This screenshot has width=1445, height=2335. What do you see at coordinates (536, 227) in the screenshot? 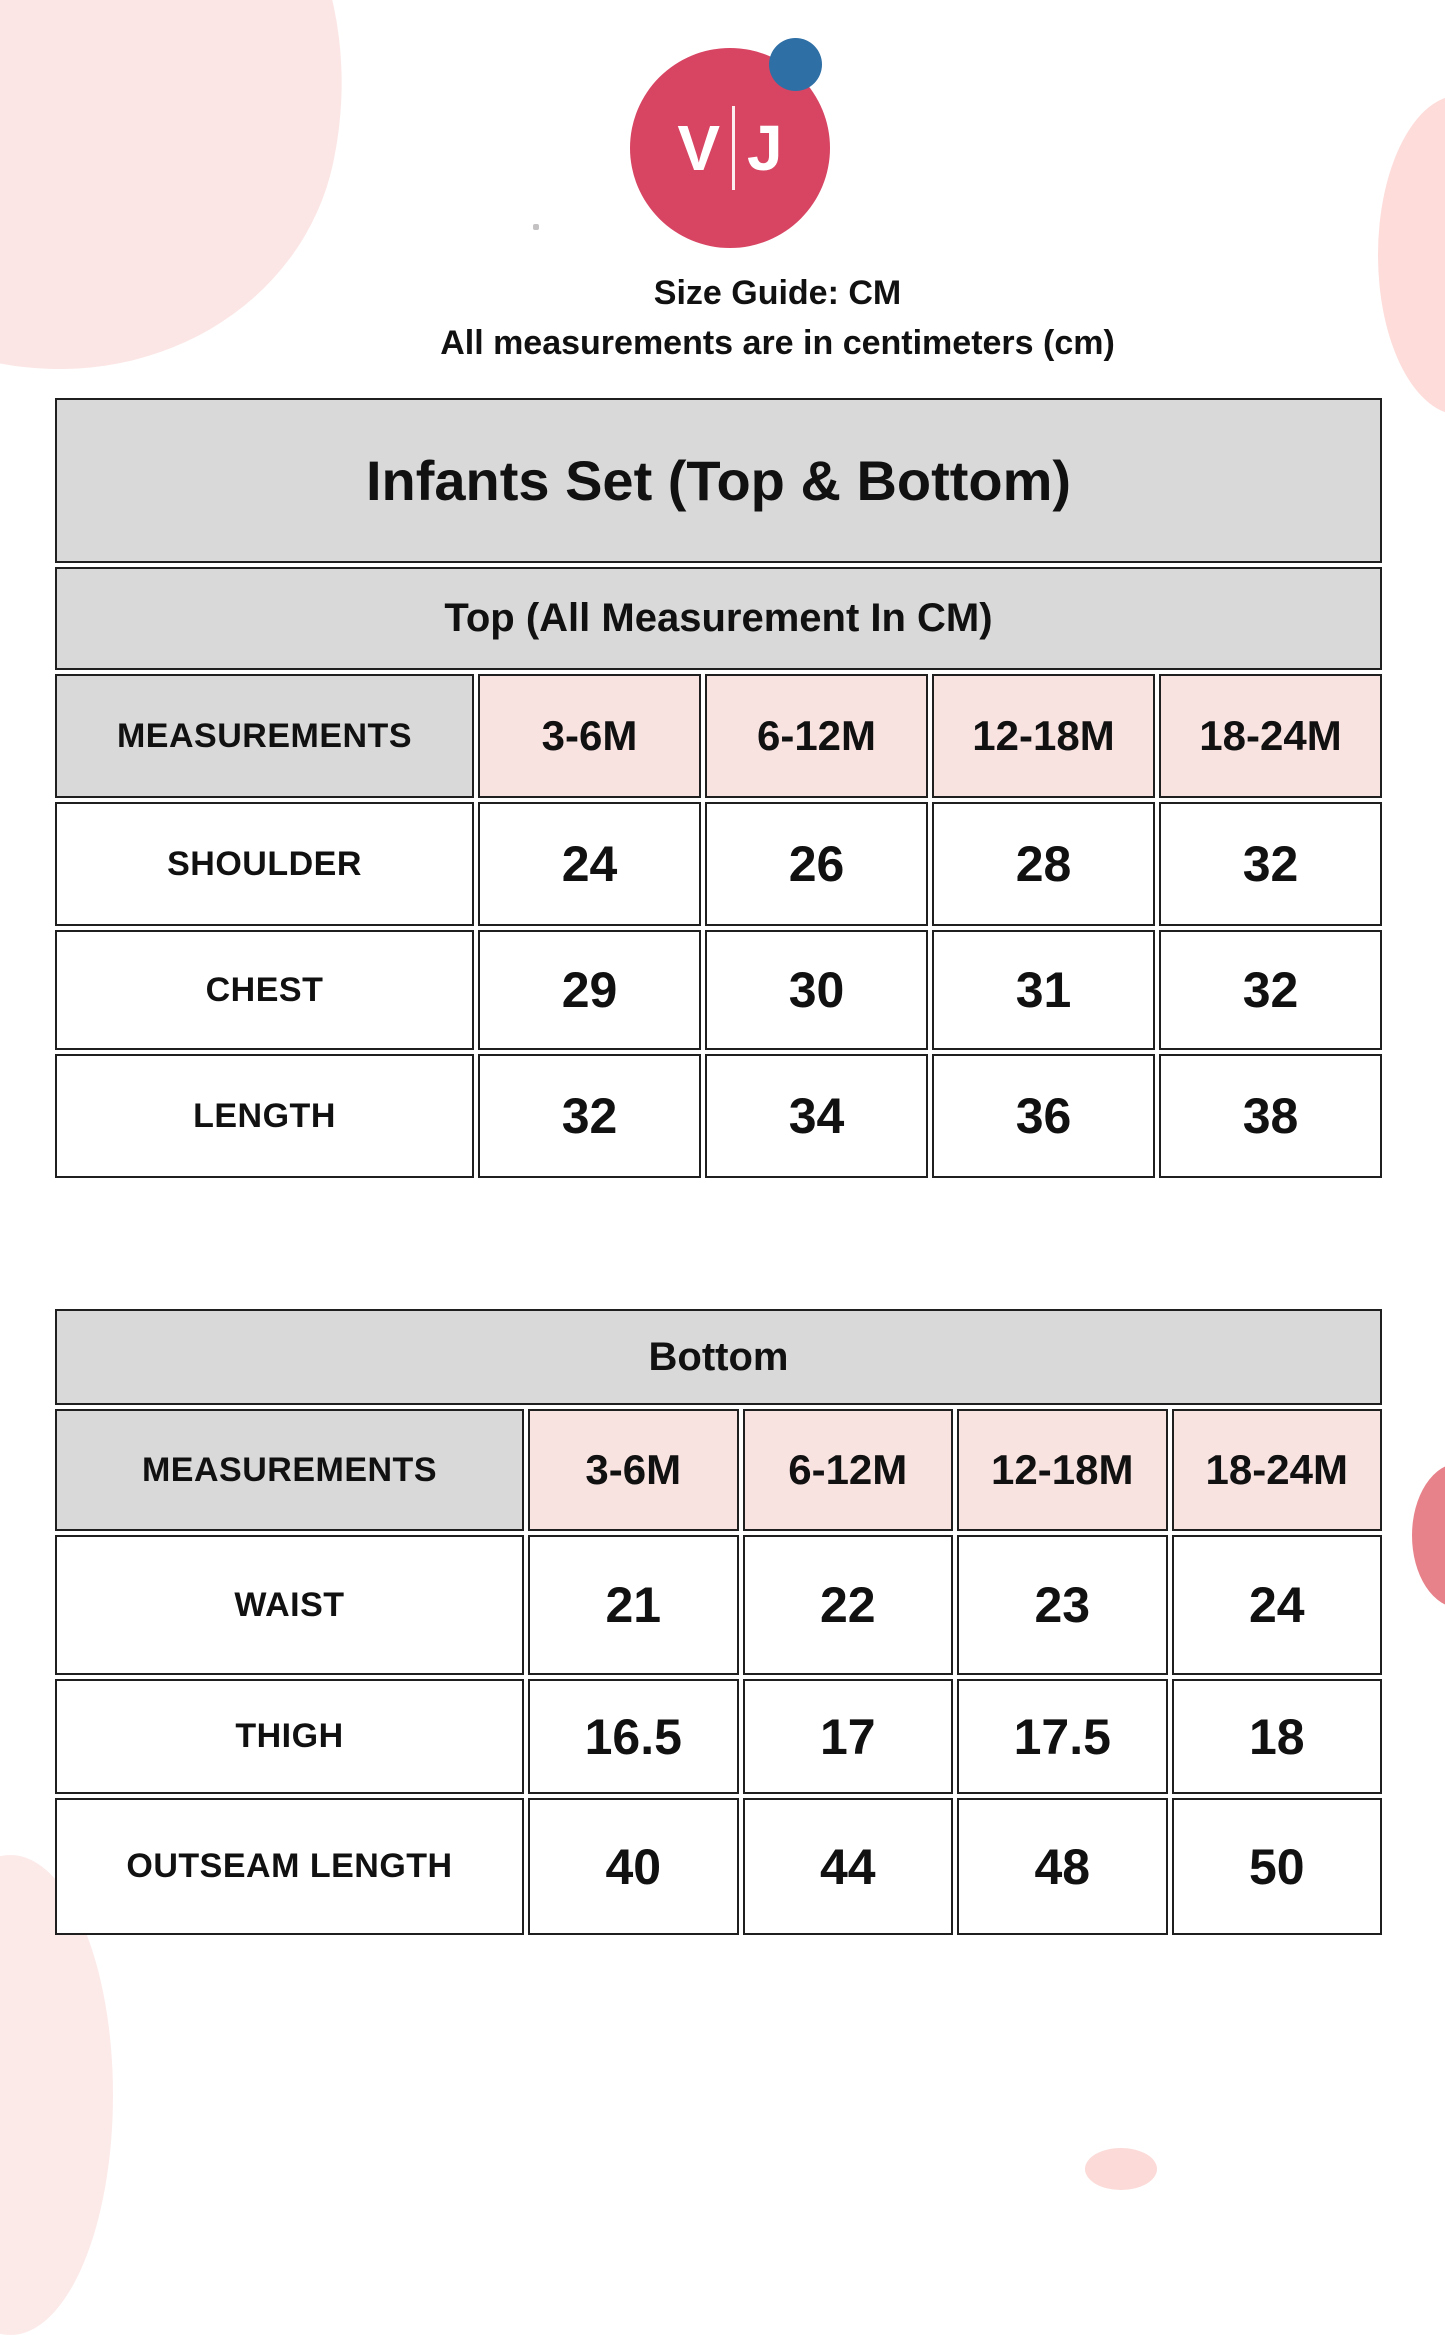
I see `small-dot-decoration` at bounding box center [536, 227].